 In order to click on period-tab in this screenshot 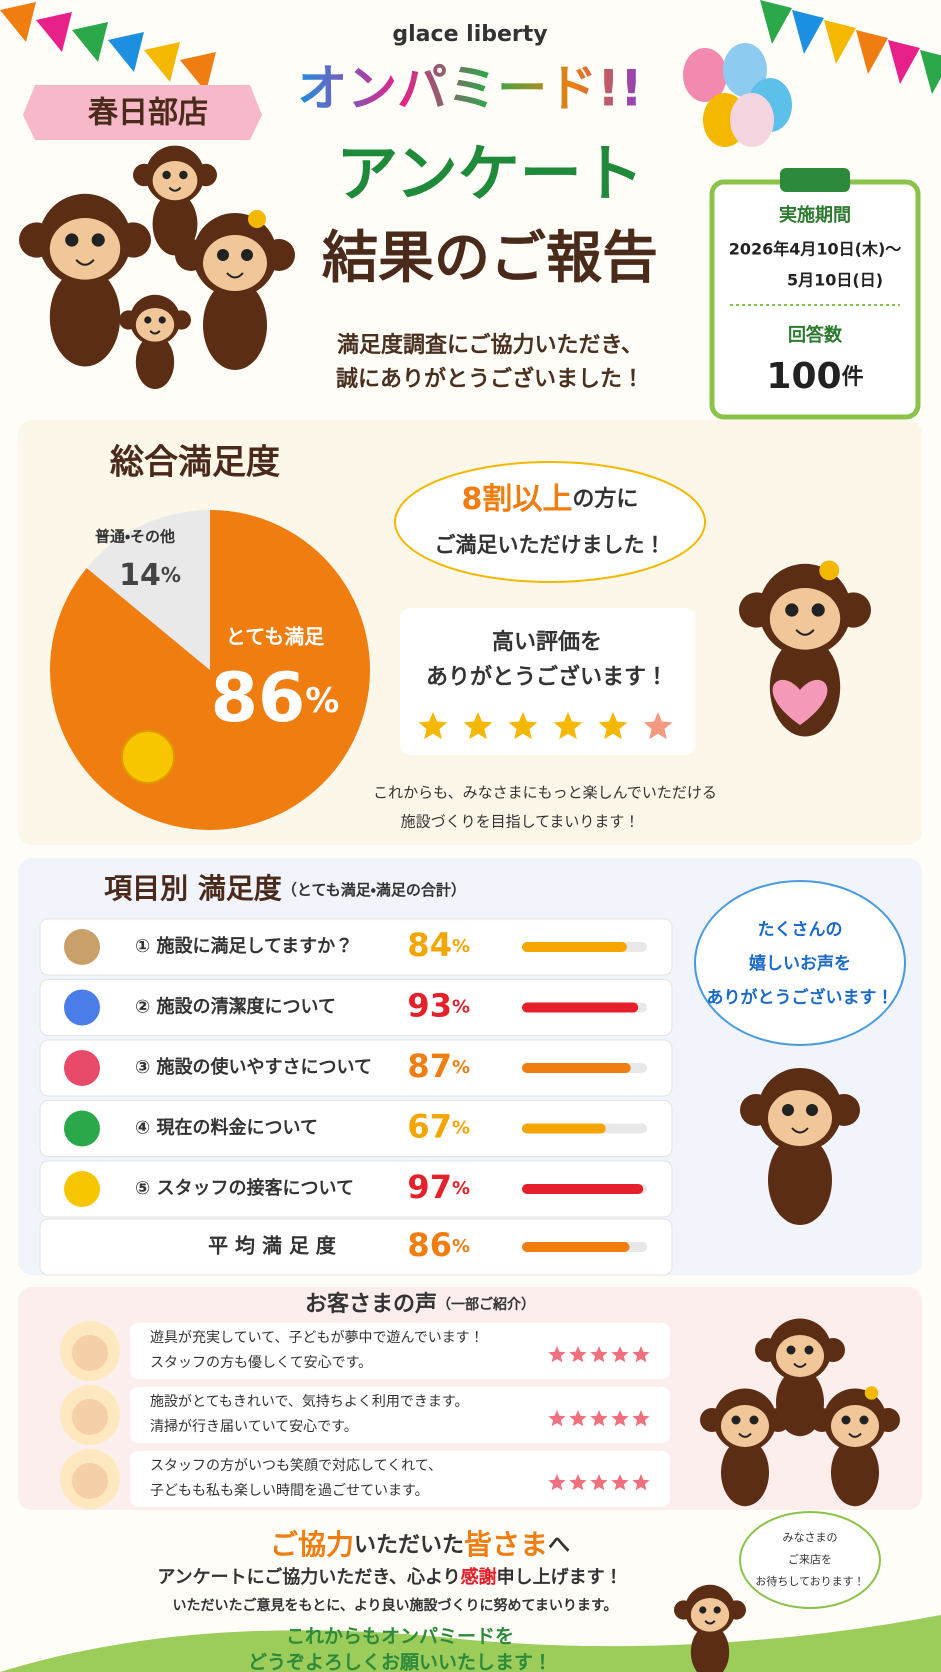, I will do `click(815, 180)`.